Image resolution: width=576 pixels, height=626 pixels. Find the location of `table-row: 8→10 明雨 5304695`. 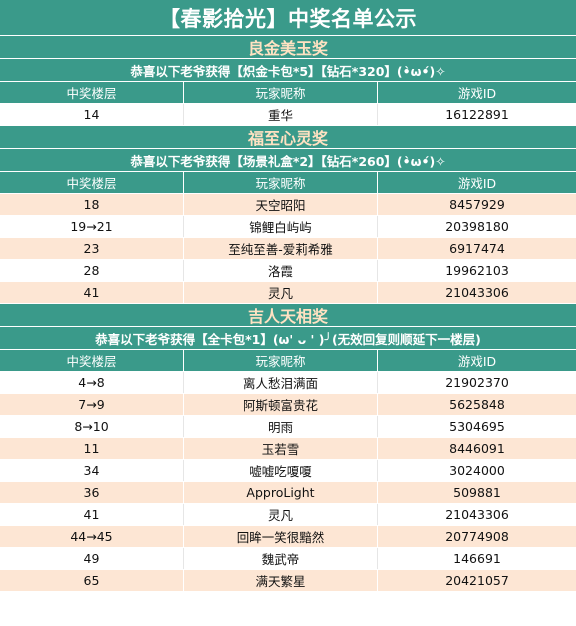

table-row: 8→10 明雨 5304695 is located at coordinates (288, 427).